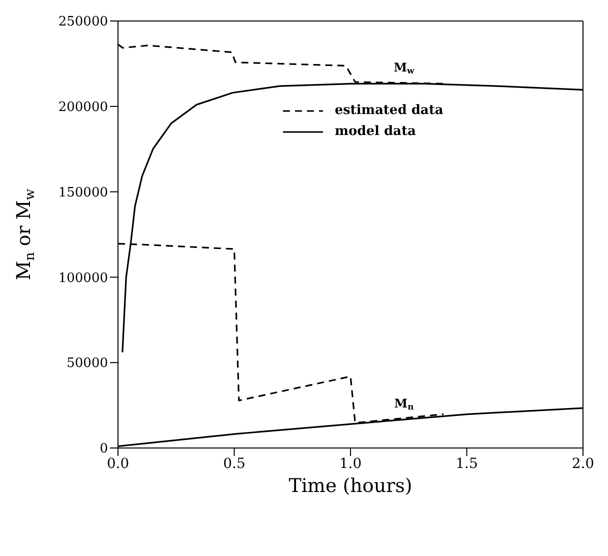 This screenshot has width=608, height=556. I want to click on x-tick-label: 1.0, so click(350, 464).